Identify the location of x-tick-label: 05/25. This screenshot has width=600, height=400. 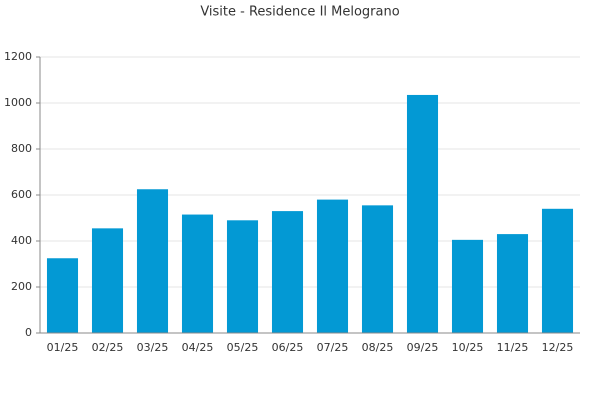
(243, 347).